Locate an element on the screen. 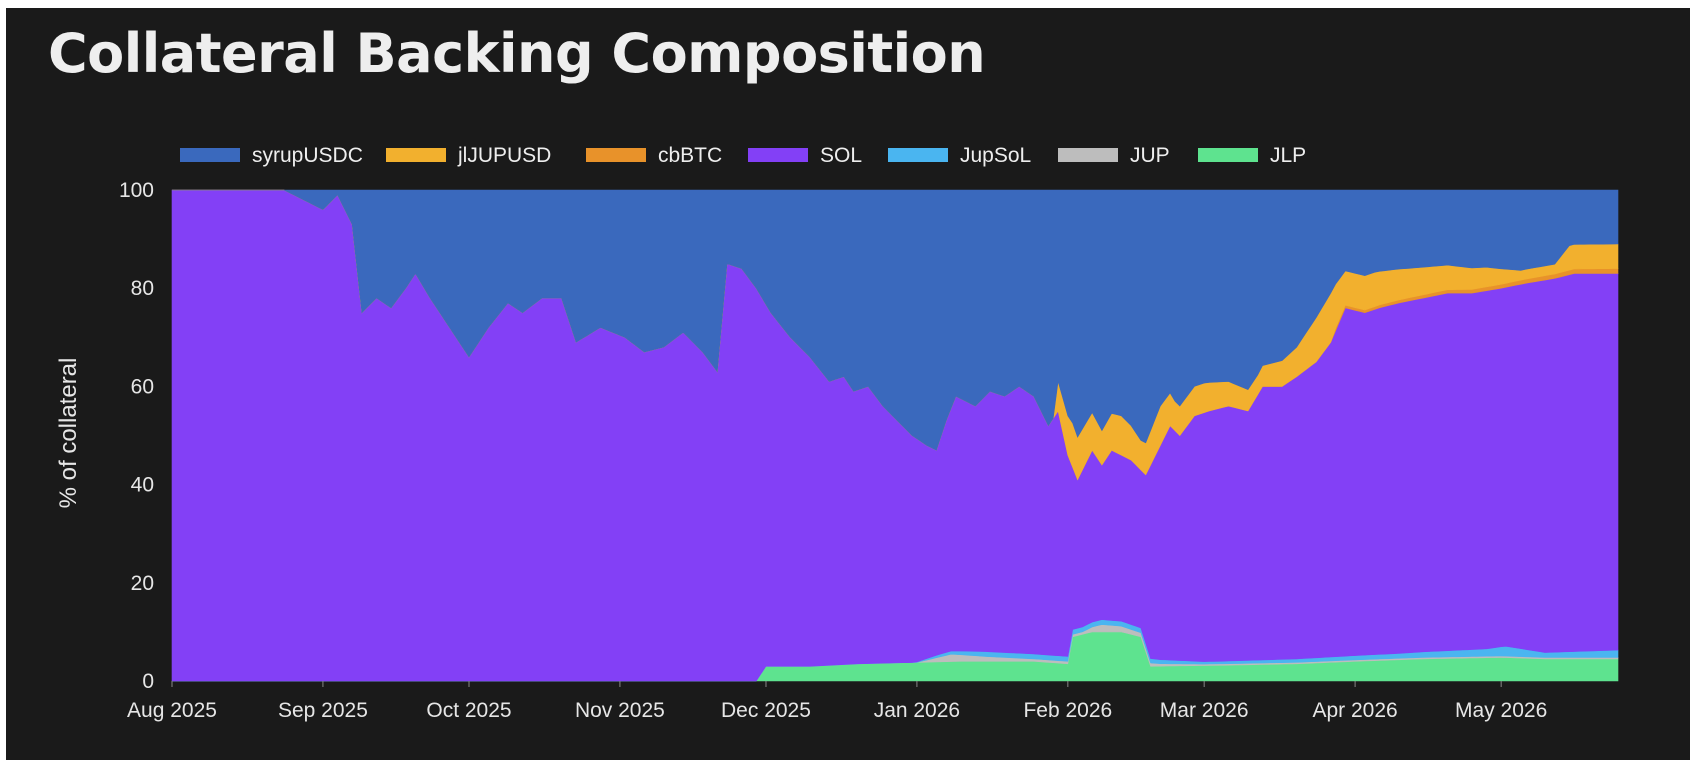 Image resolution: width=1698 pixels, height=768 pixels. x-tick-label: Mar 2026 is located at coordinates (1204, 710).